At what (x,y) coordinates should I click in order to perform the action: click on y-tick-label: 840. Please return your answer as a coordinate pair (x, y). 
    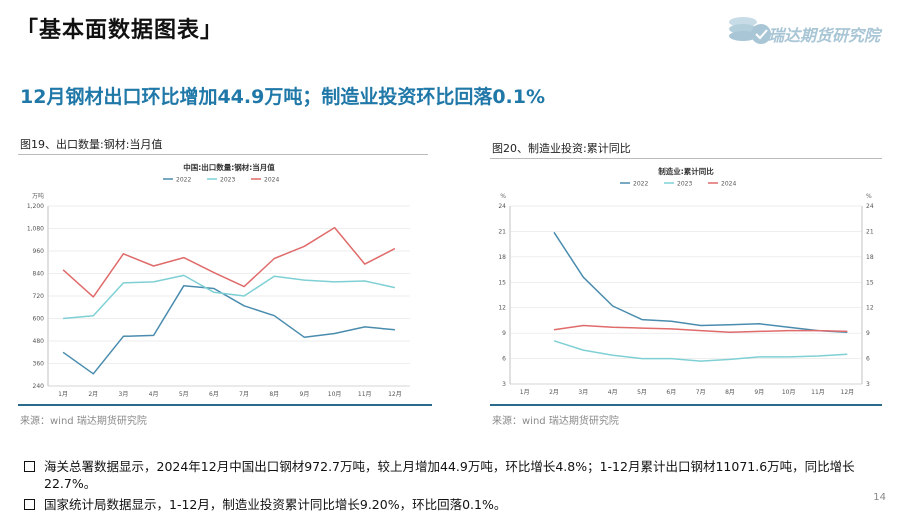
    Looking at the image, I should click on (39, 274).